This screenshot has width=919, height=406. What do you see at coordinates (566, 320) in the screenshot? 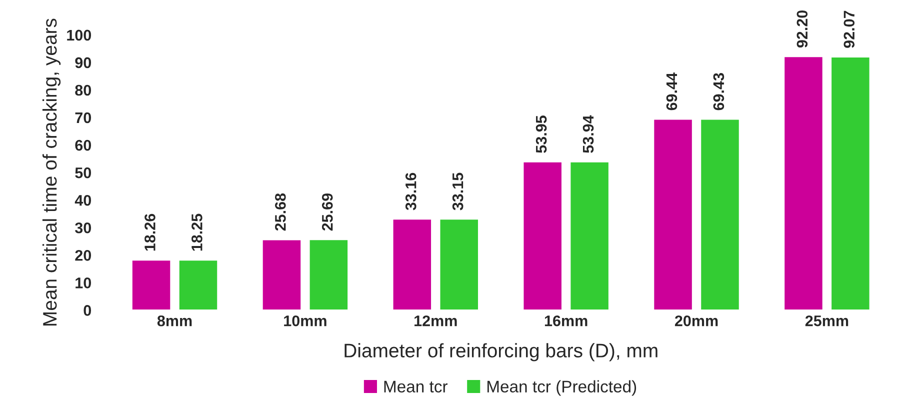
I see `x-tick-label: 16mm` at bounding box center [566, 320].